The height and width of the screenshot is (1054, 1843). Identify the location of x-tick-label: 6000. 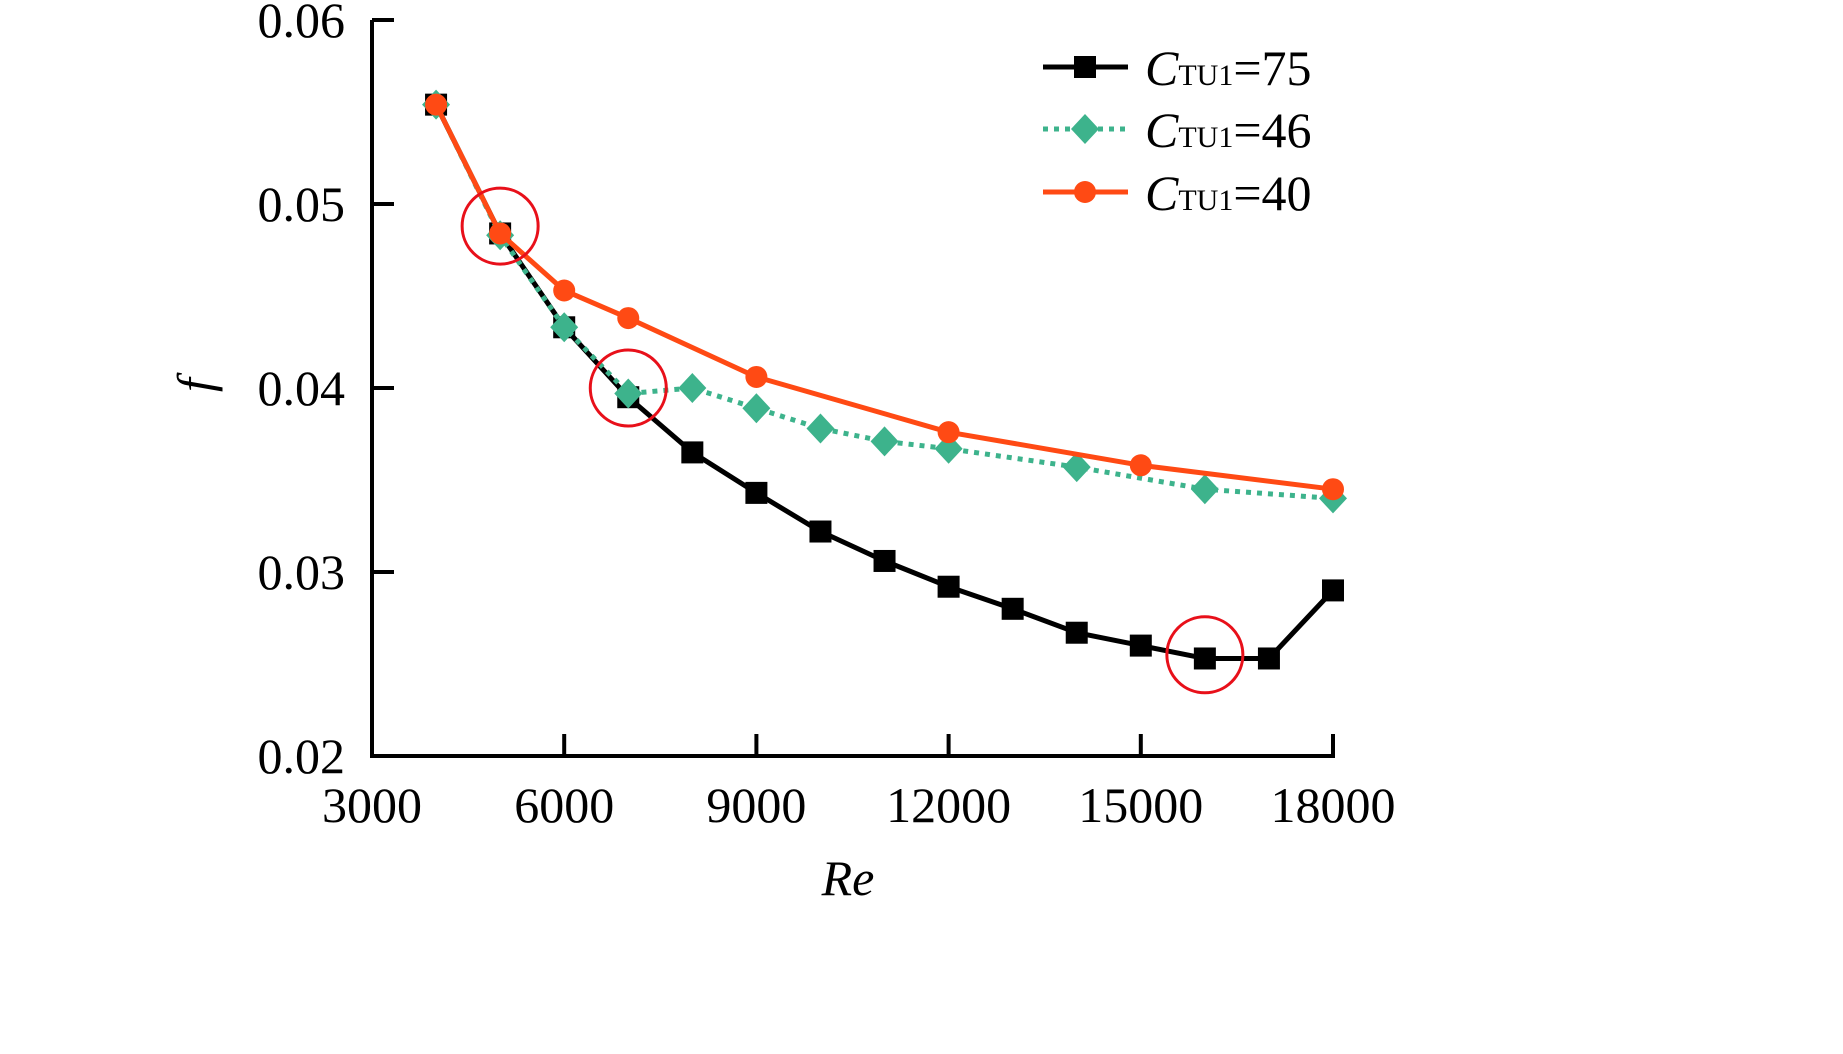
(564, 805).